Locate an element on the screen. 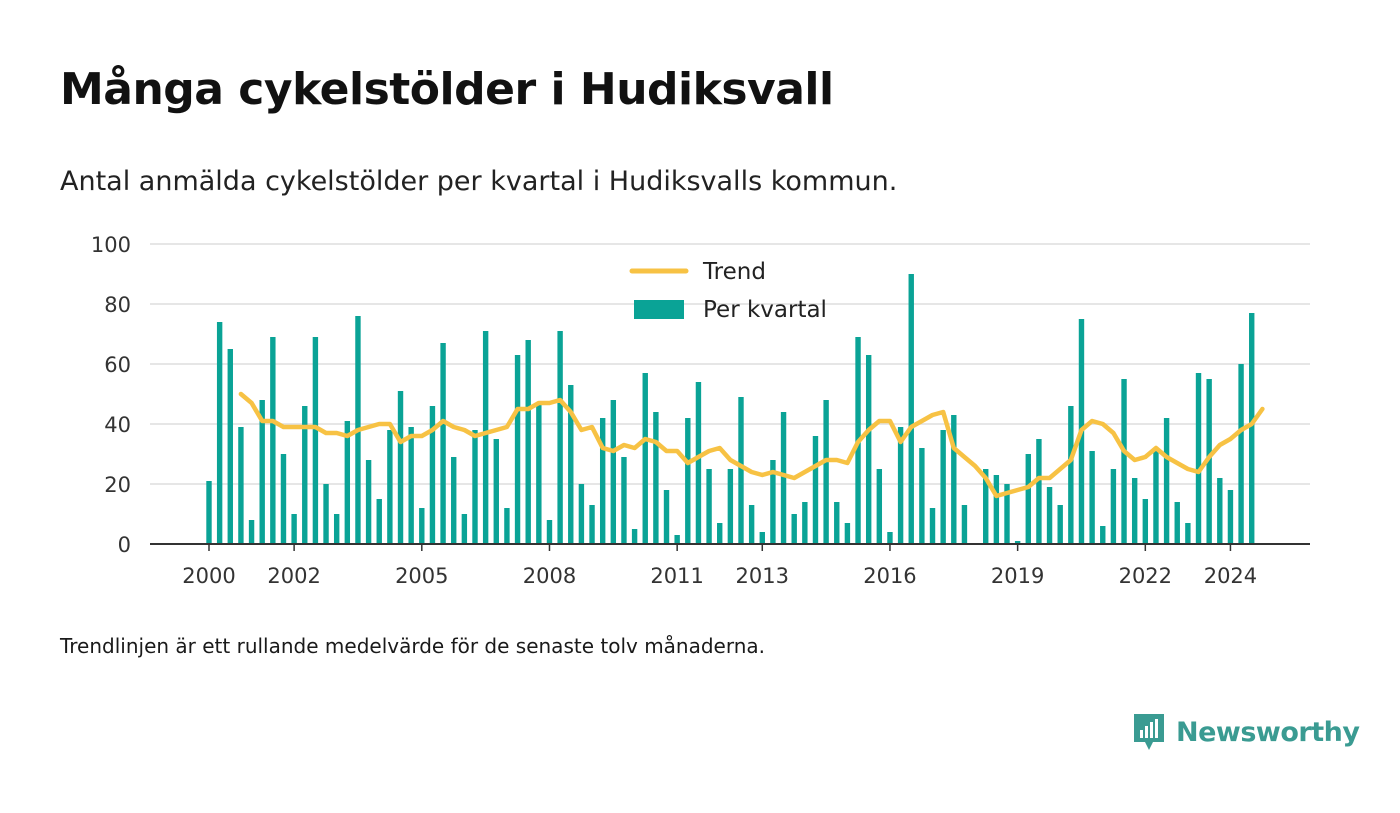  y-tick-label: 100 is located at coordinates (111, 245).